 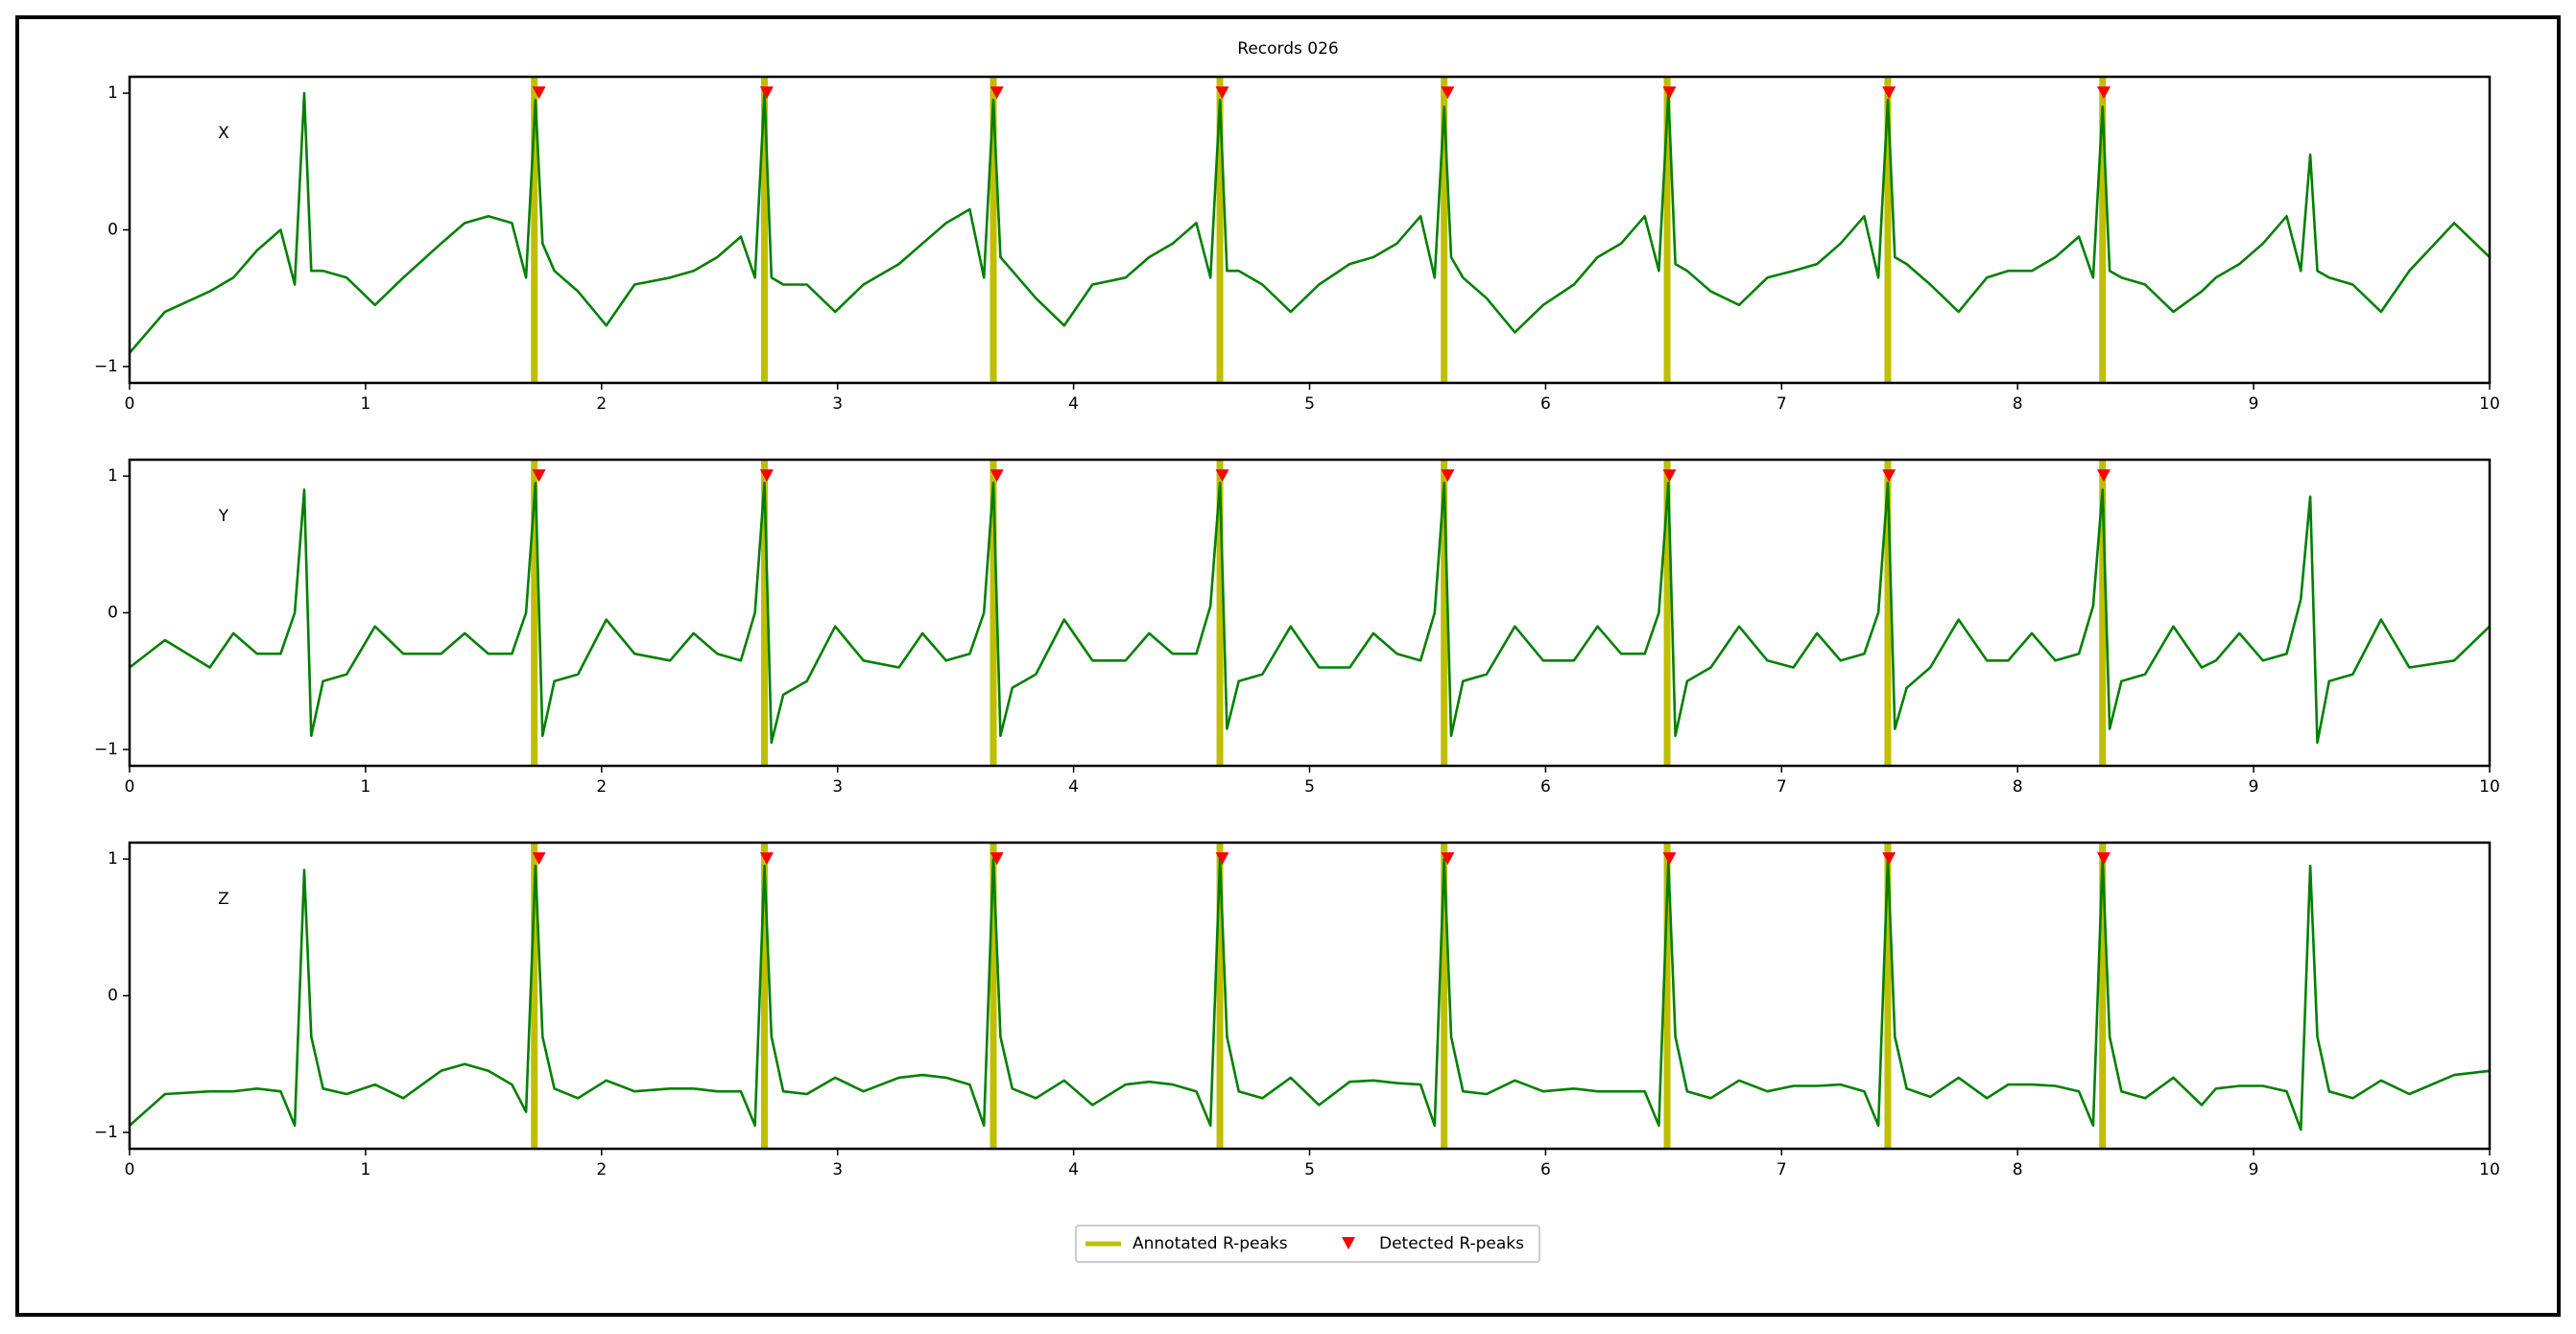 What do you see at coordinates (223, 516) in the screenshot?
I see `panel-label: Y` at bounding box center [223, 516].